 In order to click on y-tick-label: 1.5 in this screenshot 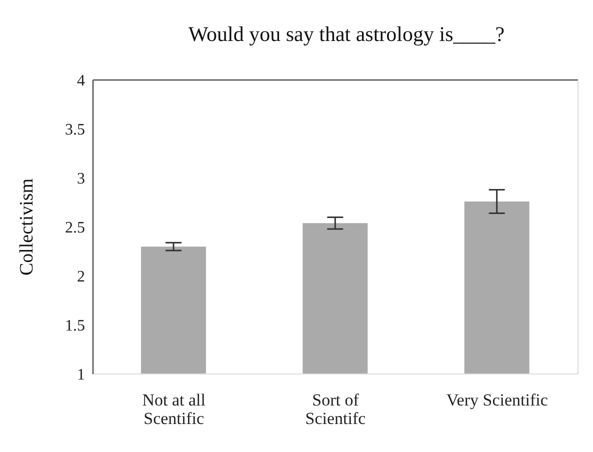, I will do `click(75, 326)`.